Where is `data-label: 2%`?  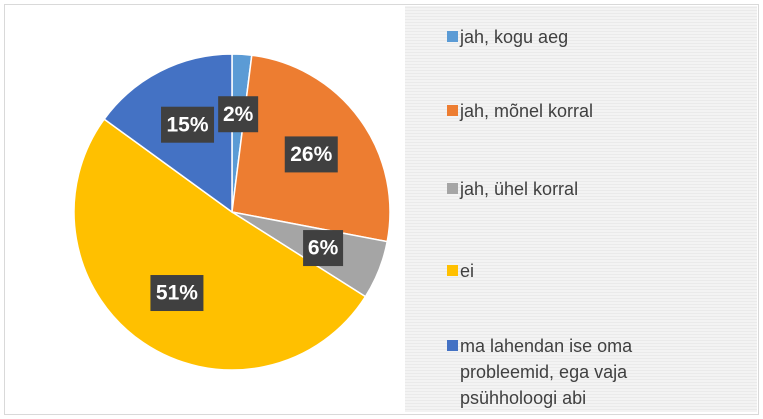
data-label: 2% is located at coordinates (238, 114).